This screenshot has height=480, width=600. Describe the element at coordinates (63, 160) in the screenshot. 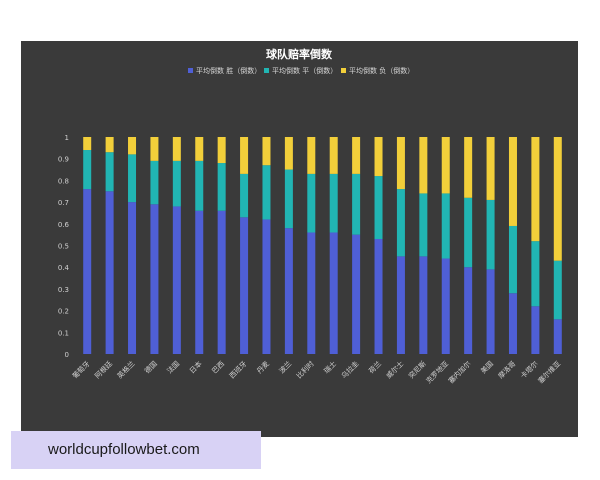

I see `y-tick-label: 0.9` at that location.